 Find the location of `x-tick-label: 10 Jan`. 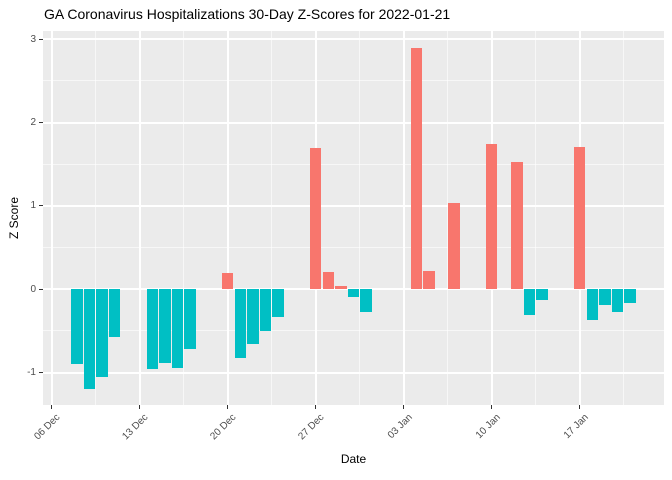

x-tick-label: 10 Jan is located at coordinates (488, 427).